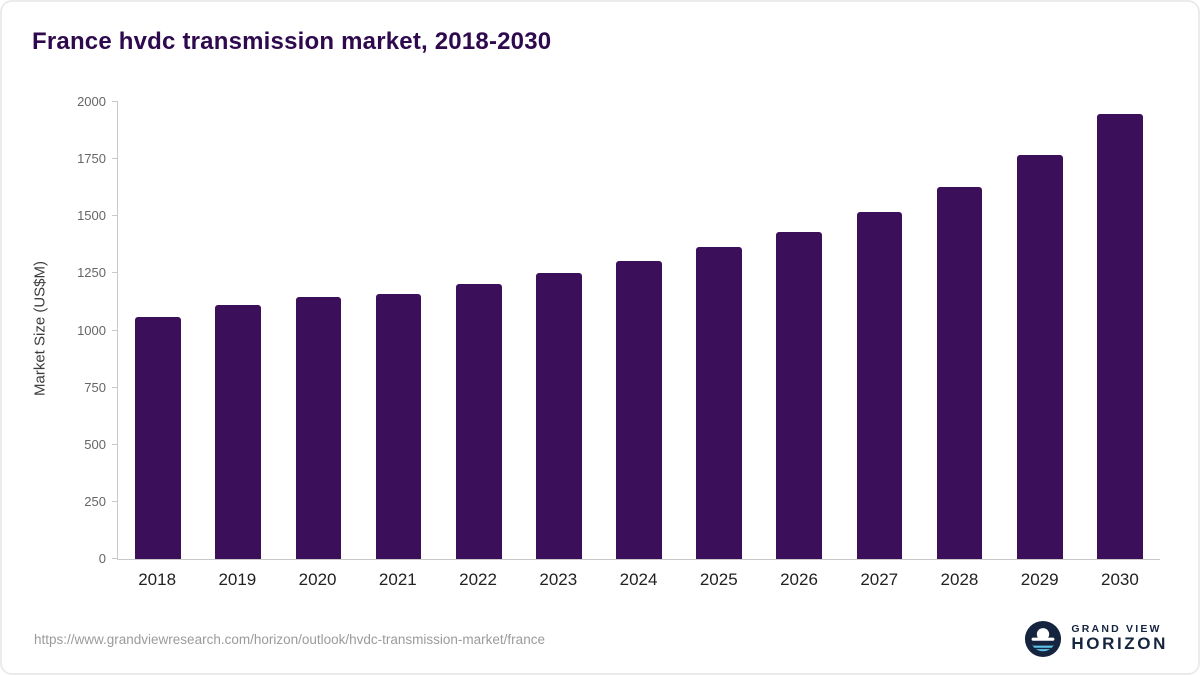  I want to click on bar-column-2025, so click(719, 330).